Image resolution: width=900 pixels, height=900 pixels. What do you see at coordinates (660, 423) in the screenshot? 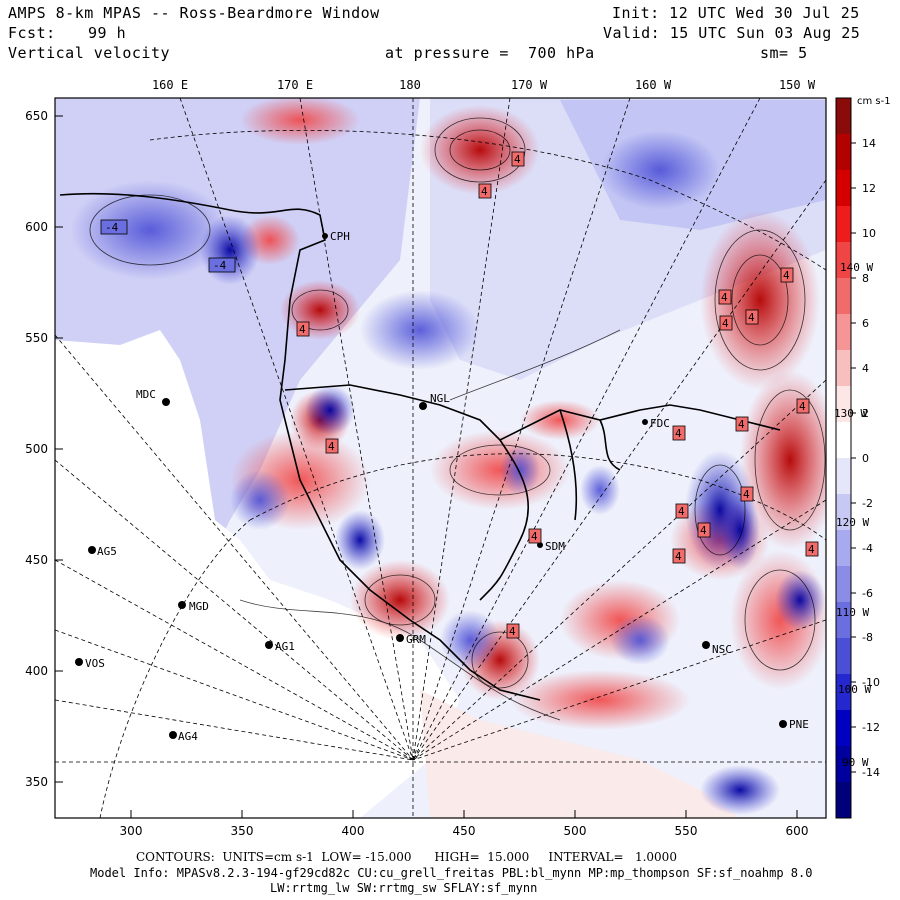
I see `station-label-fdc: FDC` at bounding box center [660, 423].